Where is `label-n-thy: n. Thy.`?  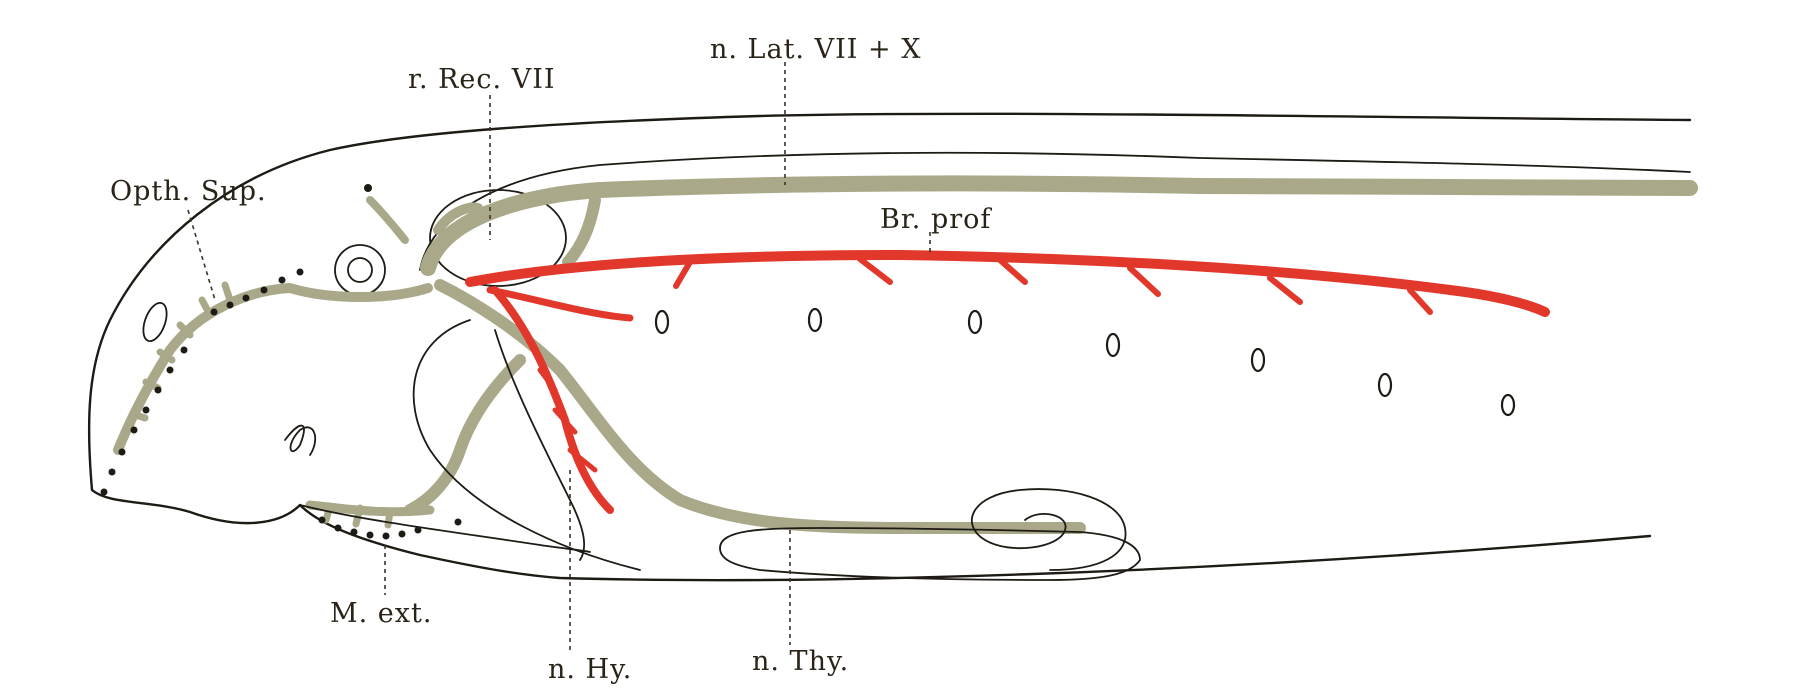 label-n-thy: n. Thy. is located at coordinates (800, 661).